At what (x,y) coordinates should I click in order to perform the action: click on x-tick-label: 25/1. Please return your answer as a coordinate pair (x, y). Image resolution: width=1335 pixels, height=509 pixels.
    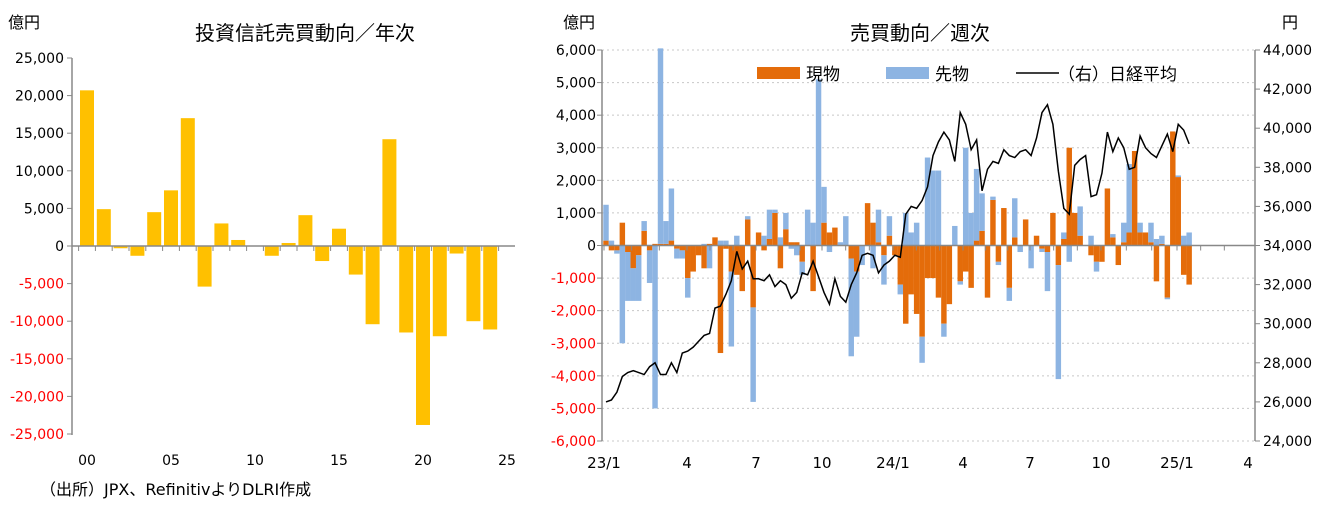
    Looking at the image, I should click on (1177, 463).